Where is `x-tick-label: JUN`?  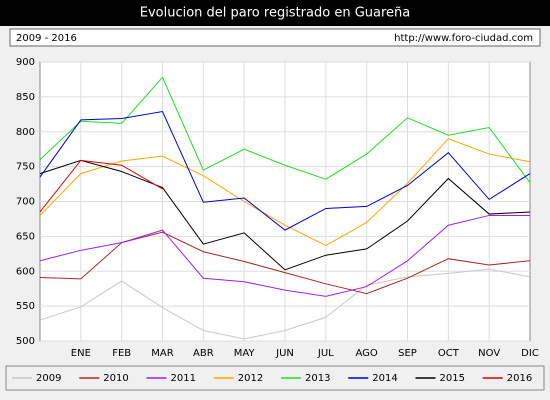 x-tick-label: JUN is located at coordinates (284, 353).